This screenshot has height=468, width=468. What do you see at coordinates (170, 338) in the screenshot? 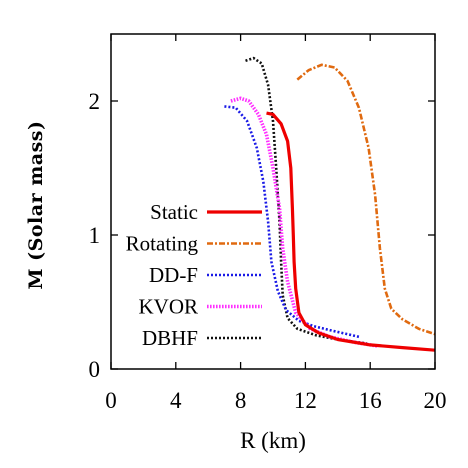
I see `legend-label-dbhf: DBHF` at bounding box center [170, 338].